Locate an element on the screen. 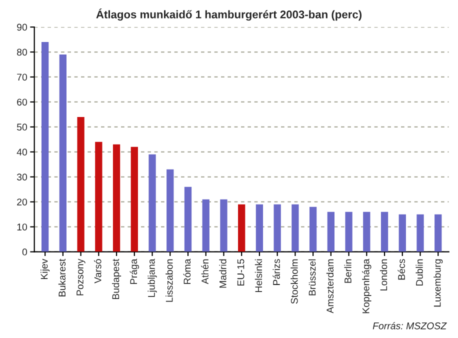 This screenshot has width=458, height=338. y-tick-label: 80 is located at coordinates (22, 52).